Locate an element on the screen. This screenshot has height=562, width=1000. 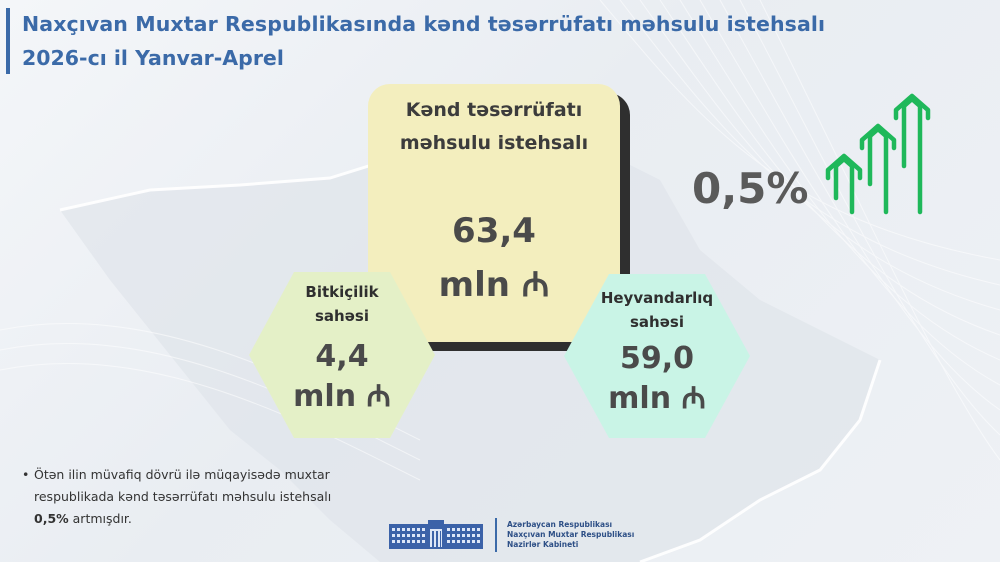
main-card-label: Kənd təsərrüfatı məhsulu istehsalı is located at coordinates (494, 127).